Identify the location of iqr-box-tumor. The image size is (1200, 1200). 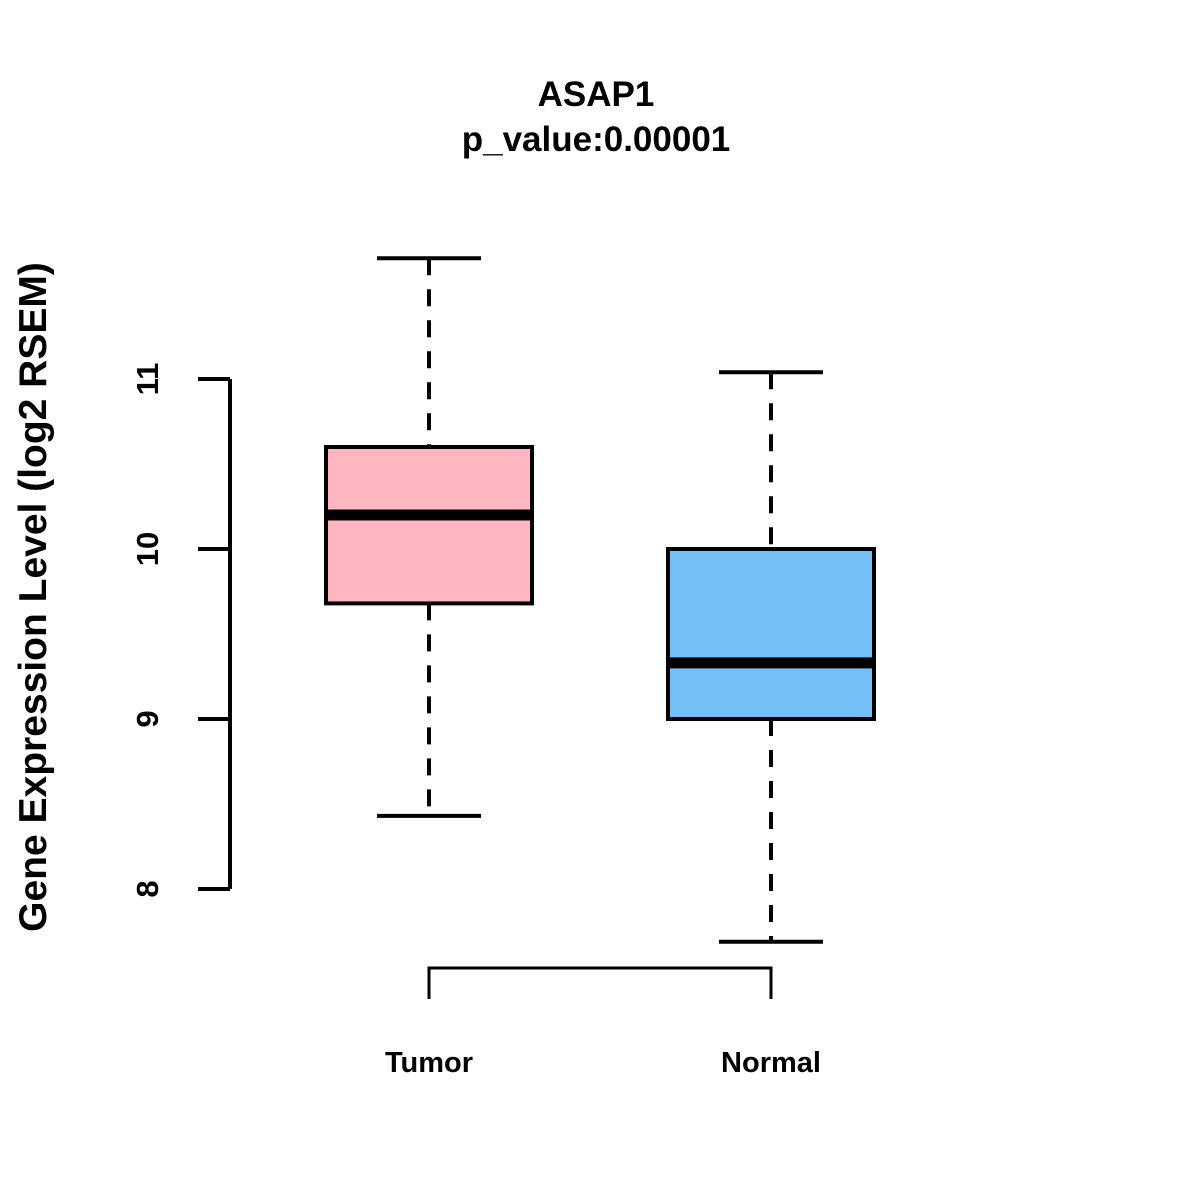
(429, 525).